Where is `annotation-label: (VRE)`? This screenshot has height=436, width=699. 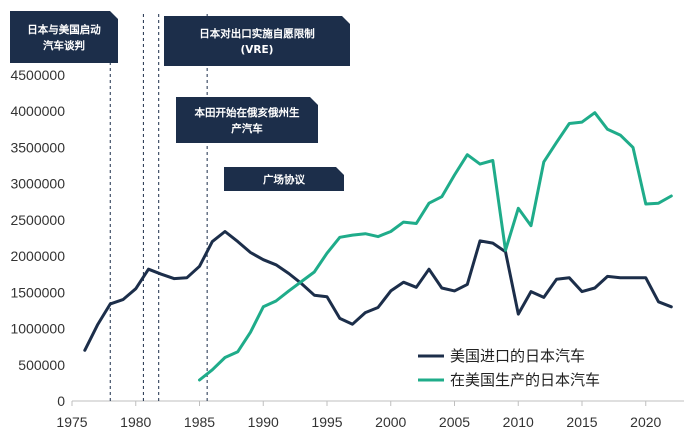
annotation-label: (VRE) is located at coordinates (257, 50).